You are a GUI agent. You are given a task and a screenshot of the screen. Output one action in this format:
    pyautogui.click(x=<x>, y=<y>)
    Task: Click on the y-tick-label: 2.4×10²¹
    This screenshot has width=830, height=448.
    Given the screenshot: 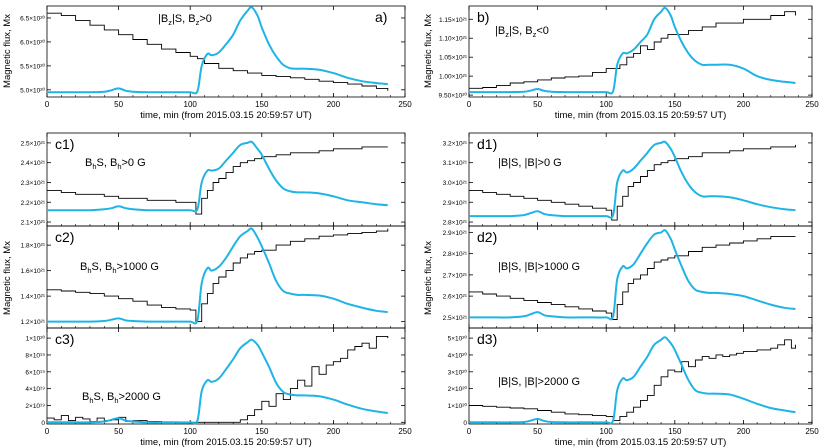 What is the action you would take?
    pyautogui.click(x=33, y=163)
    